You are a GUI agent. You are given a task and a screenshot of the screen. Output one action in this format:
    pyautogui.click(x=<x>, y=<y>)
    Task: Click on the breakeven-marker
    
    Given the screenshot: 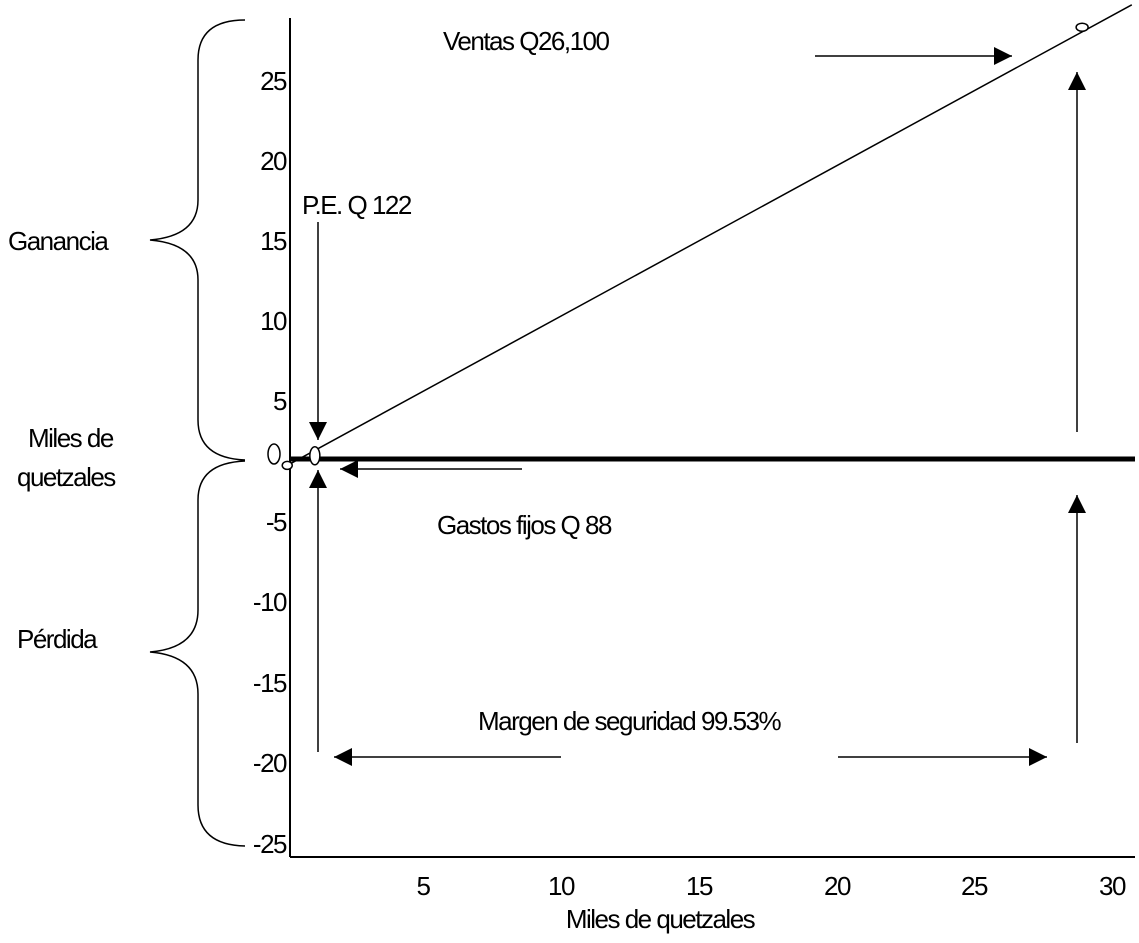 What is the action you would take?
    pyautogui.click(x=315, y=456)
    